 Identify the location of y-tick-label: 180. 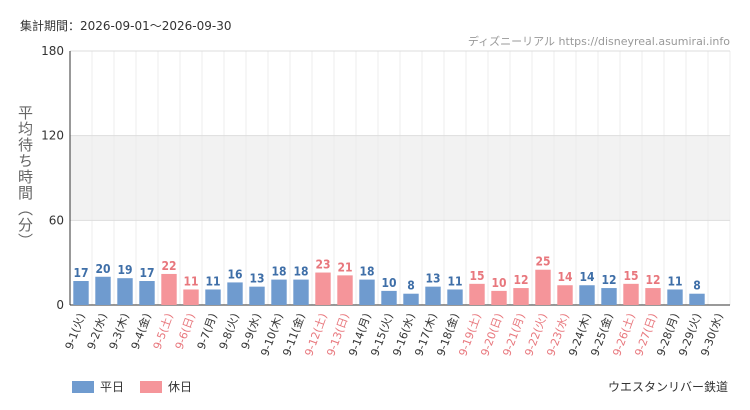
(52, 51).